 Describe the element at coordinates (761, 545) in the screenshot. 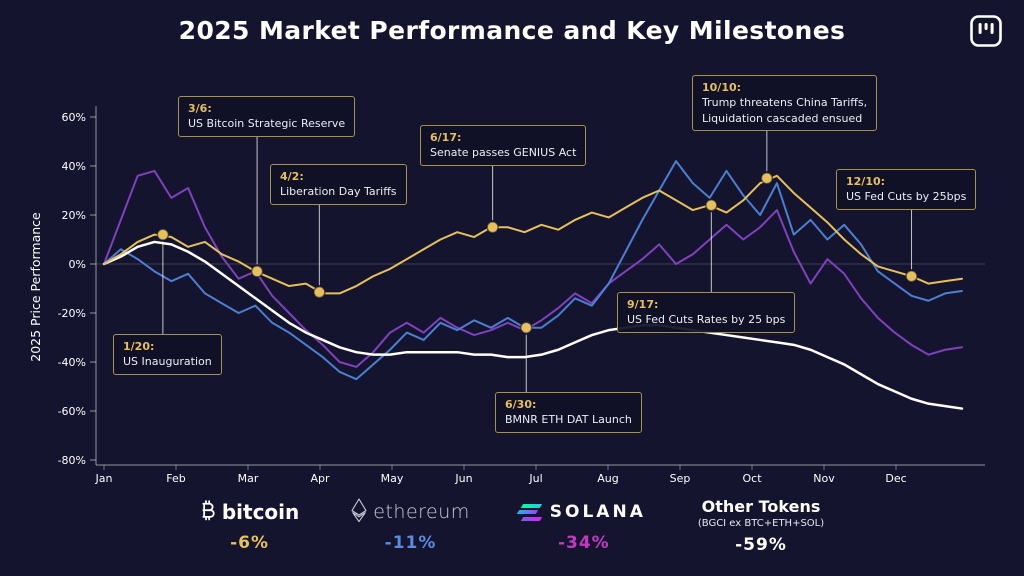

I see `legend-value-other-tokens: -59%` at that location.